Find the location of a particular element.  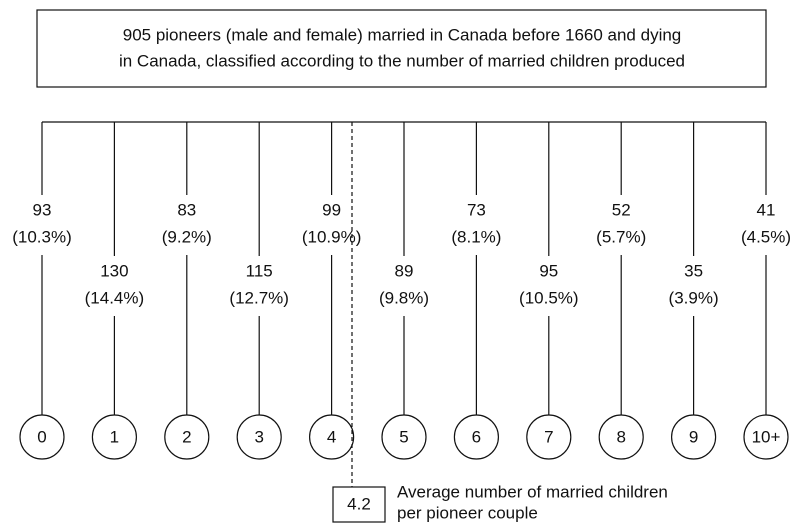

average-box is located at coordinates (359, 504).